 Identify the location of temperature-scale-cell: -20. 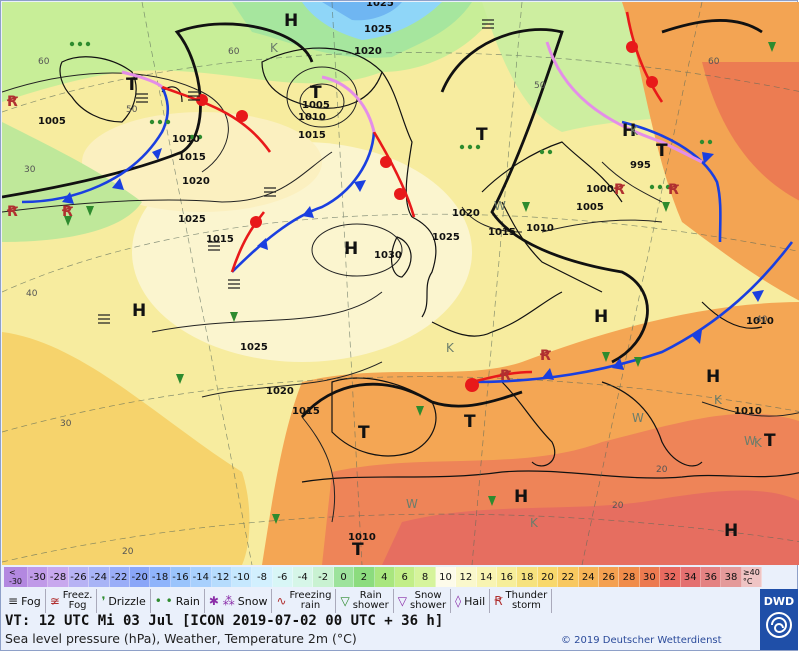
(140, 577).